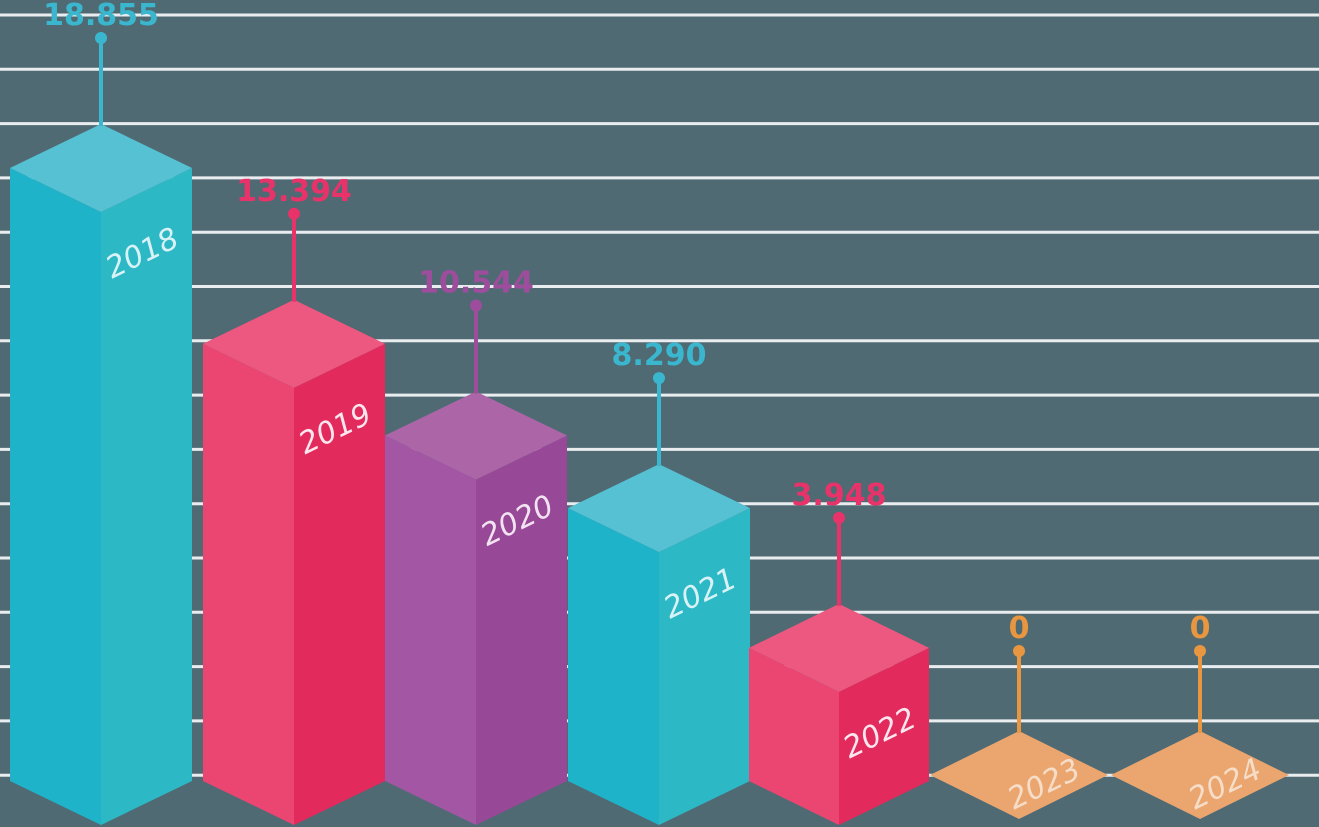 This screenshot has width=1319, height=827. Describe the element at coordinates (294, 191) in the screenshot. I see `value-label: 13.394` at that location.